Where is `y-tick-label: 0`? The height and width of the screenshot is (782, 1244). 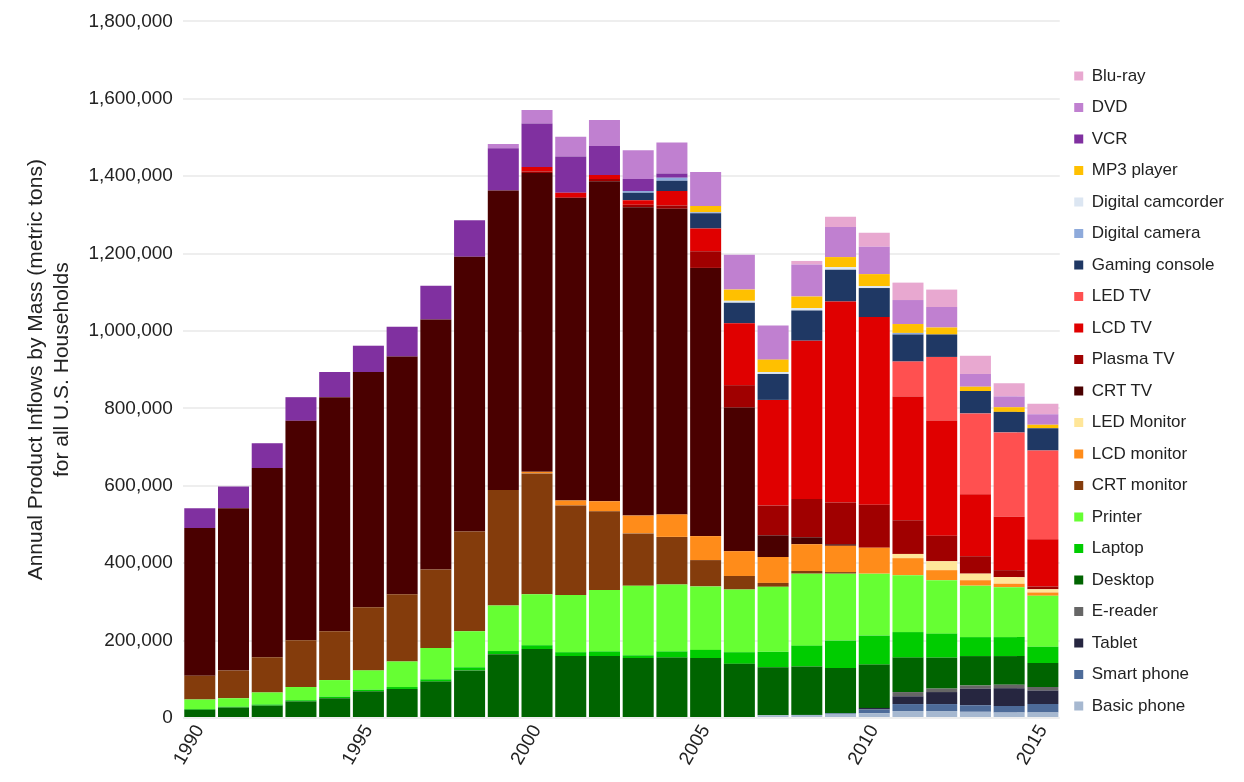
y-tick-label: 0 is located at coordinates (167, 717).